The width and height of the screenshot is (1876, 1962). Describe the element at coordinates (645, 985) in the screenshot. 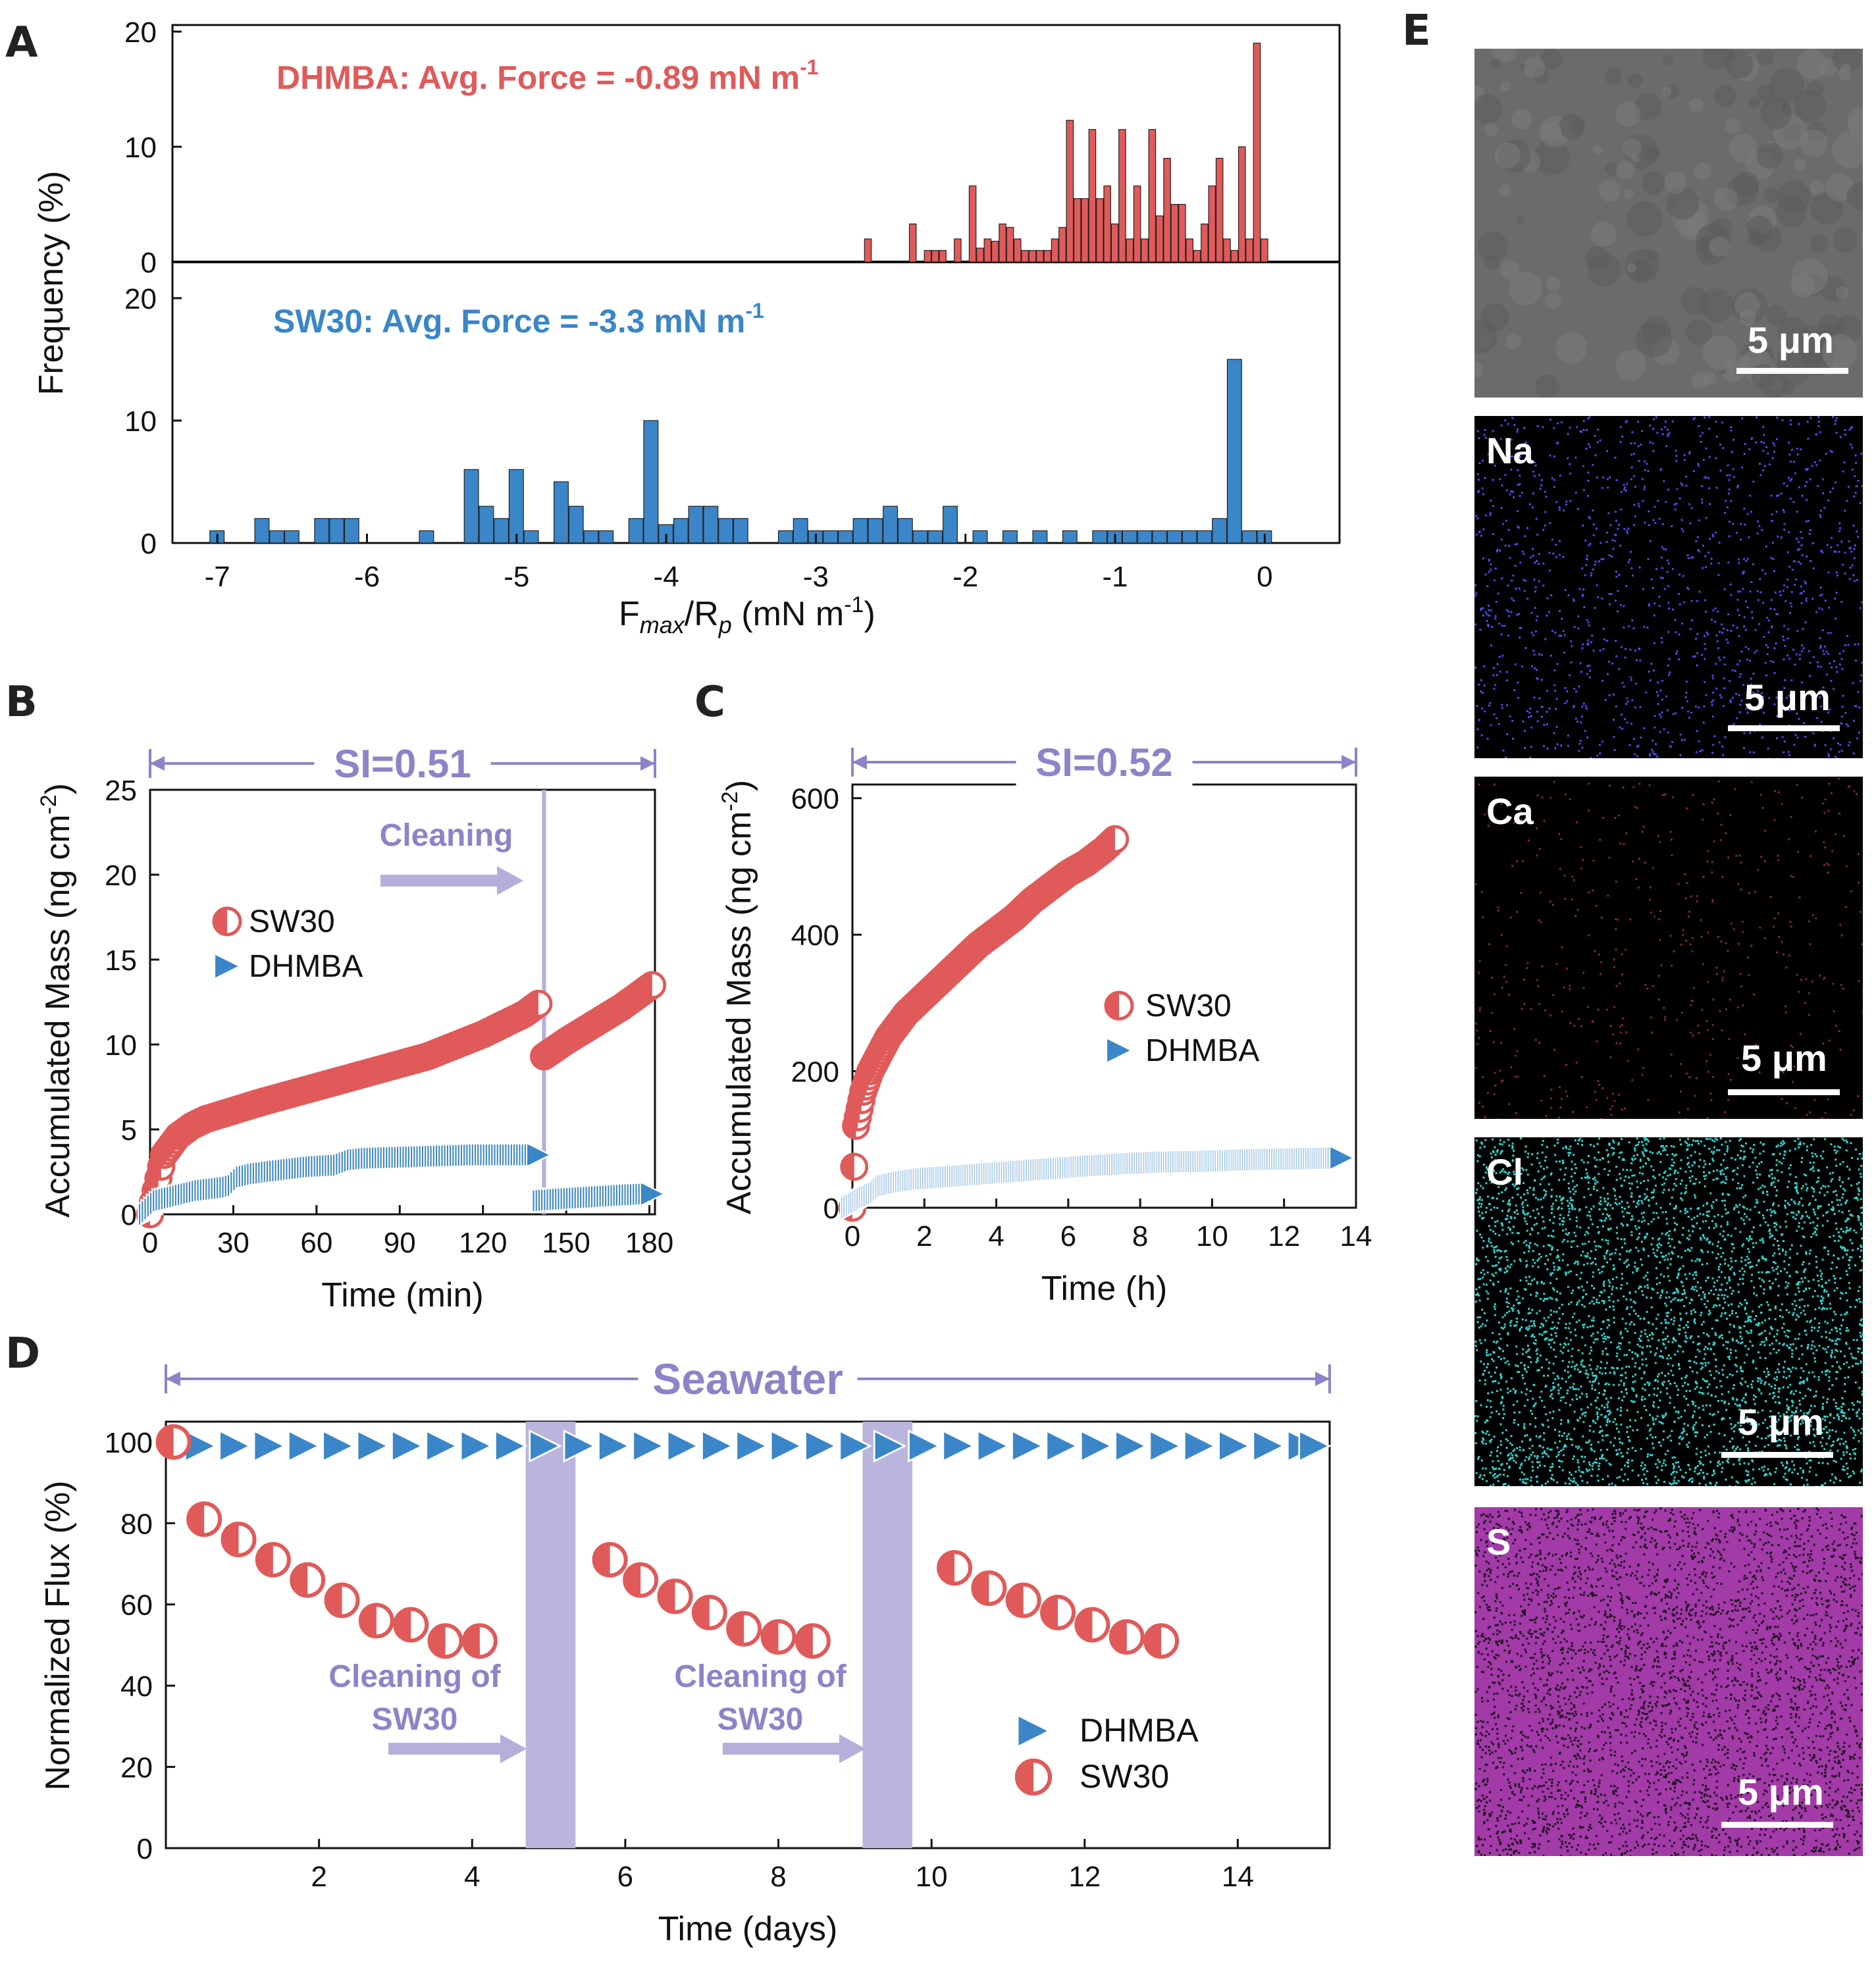

I see `point-fill` at that location.